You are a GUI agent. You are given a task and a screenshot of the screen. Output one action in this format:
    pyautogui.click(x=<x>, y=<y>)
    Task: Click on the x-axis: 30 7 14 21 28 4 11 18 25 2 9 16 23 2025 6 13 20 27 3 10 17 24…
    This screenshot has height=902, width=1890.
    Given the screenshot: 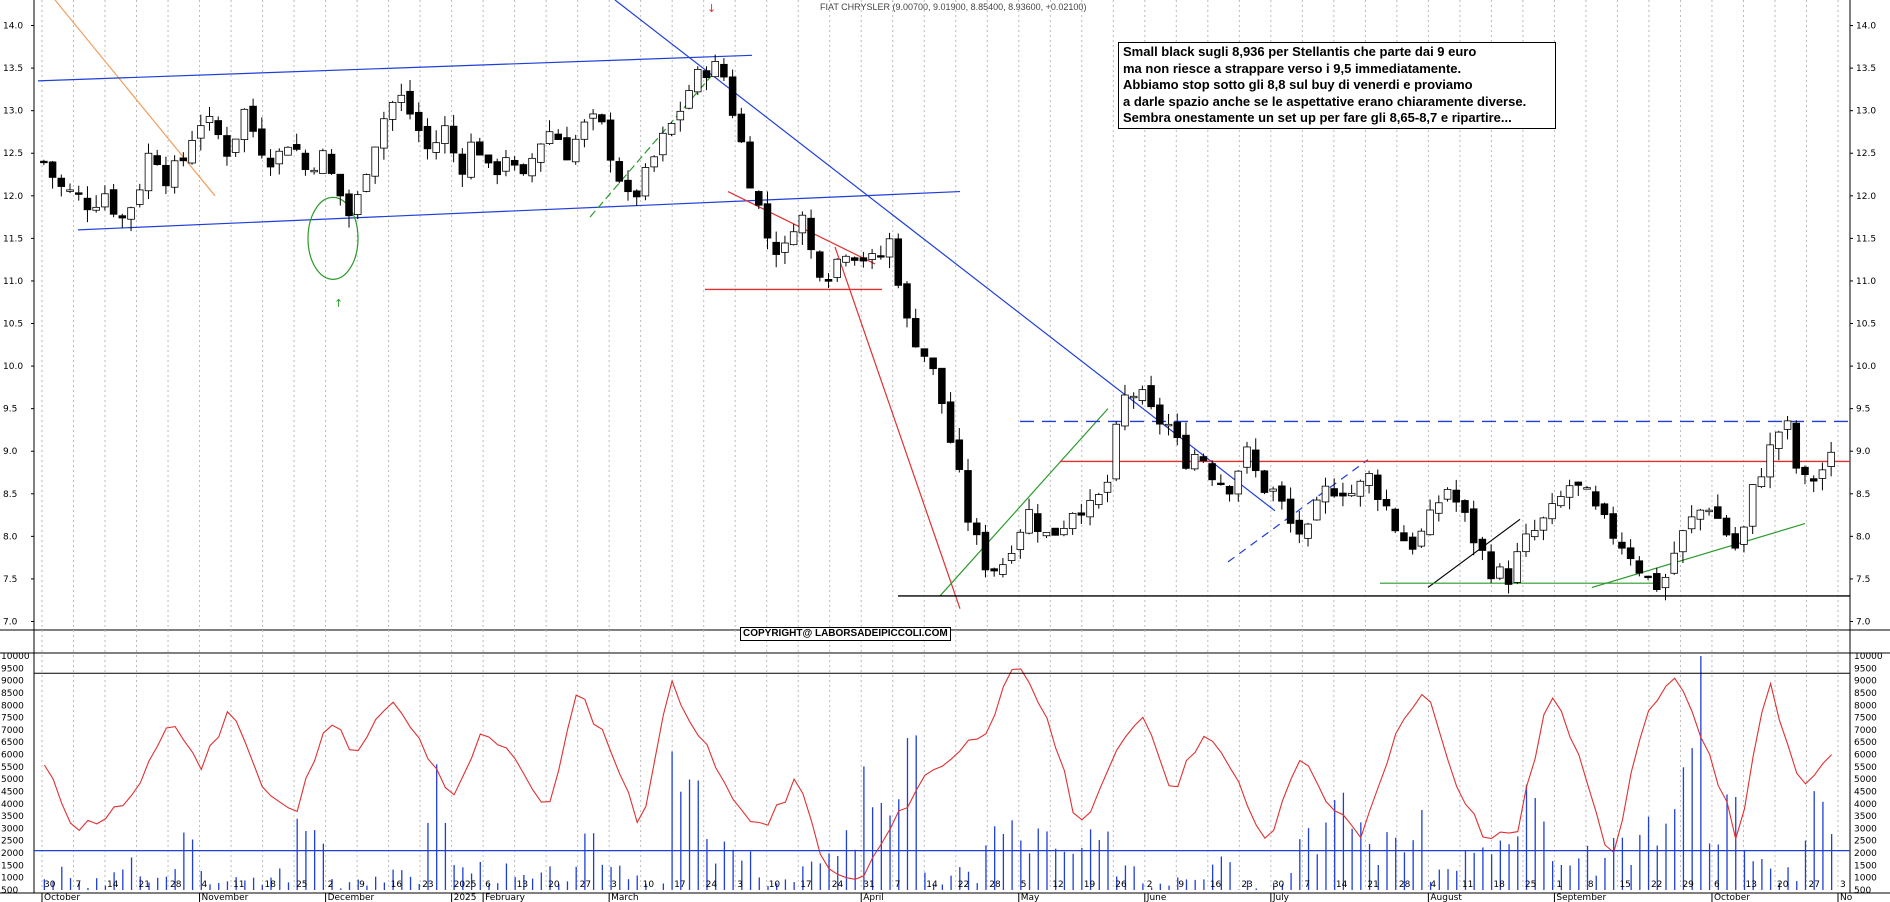 What is the action you would take?
    pyautogui.click(x=947, y=891)
    